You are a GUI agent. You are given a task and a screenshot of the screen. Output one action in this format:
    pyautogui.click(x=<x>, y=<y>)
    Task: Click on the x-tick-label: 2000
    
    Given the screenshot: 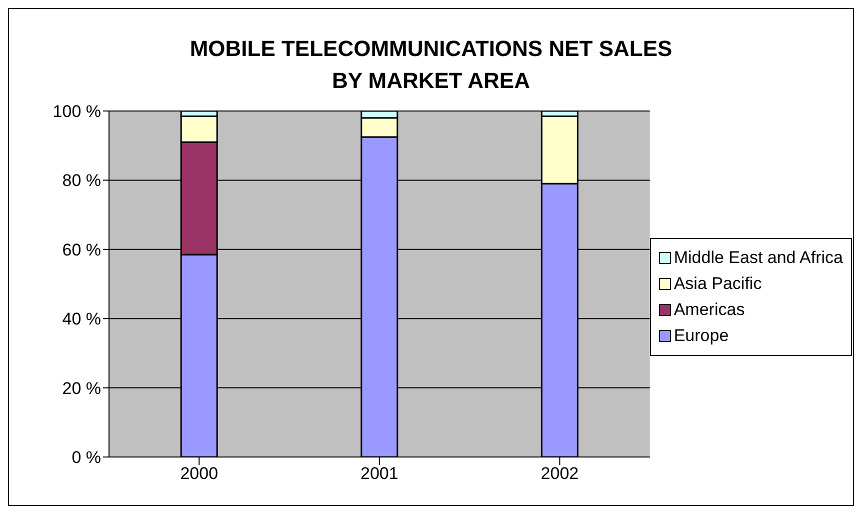 What is the action you would take?
    pyautogui.click(x=199, y=474)
    